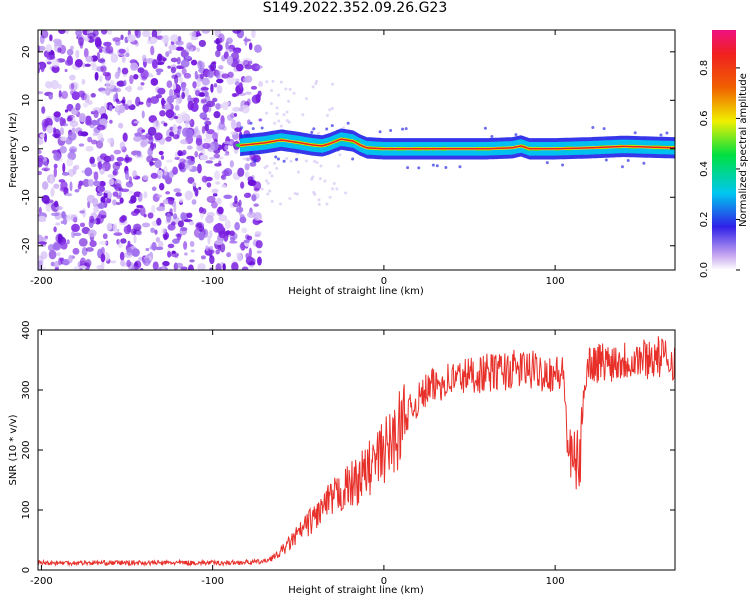 Image resolution: width=750 pixels, height=600 pixels. Describe the element at coordinates (26, 100) in the screenshot. I see `y-tick-label: 10` at that location.